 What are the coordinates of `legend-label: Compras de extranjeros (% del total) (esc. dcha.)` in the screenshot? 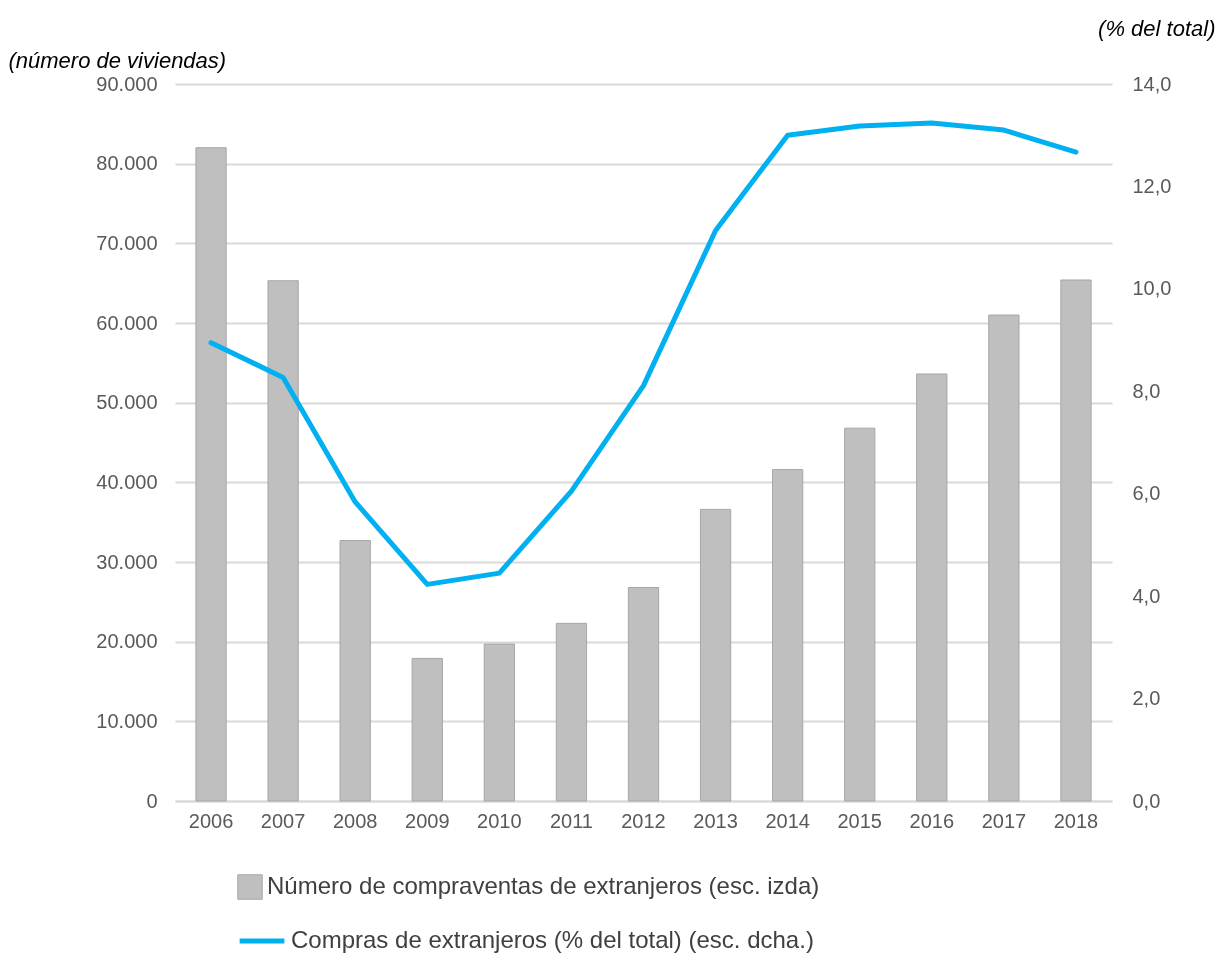 It's located at (552, 939).